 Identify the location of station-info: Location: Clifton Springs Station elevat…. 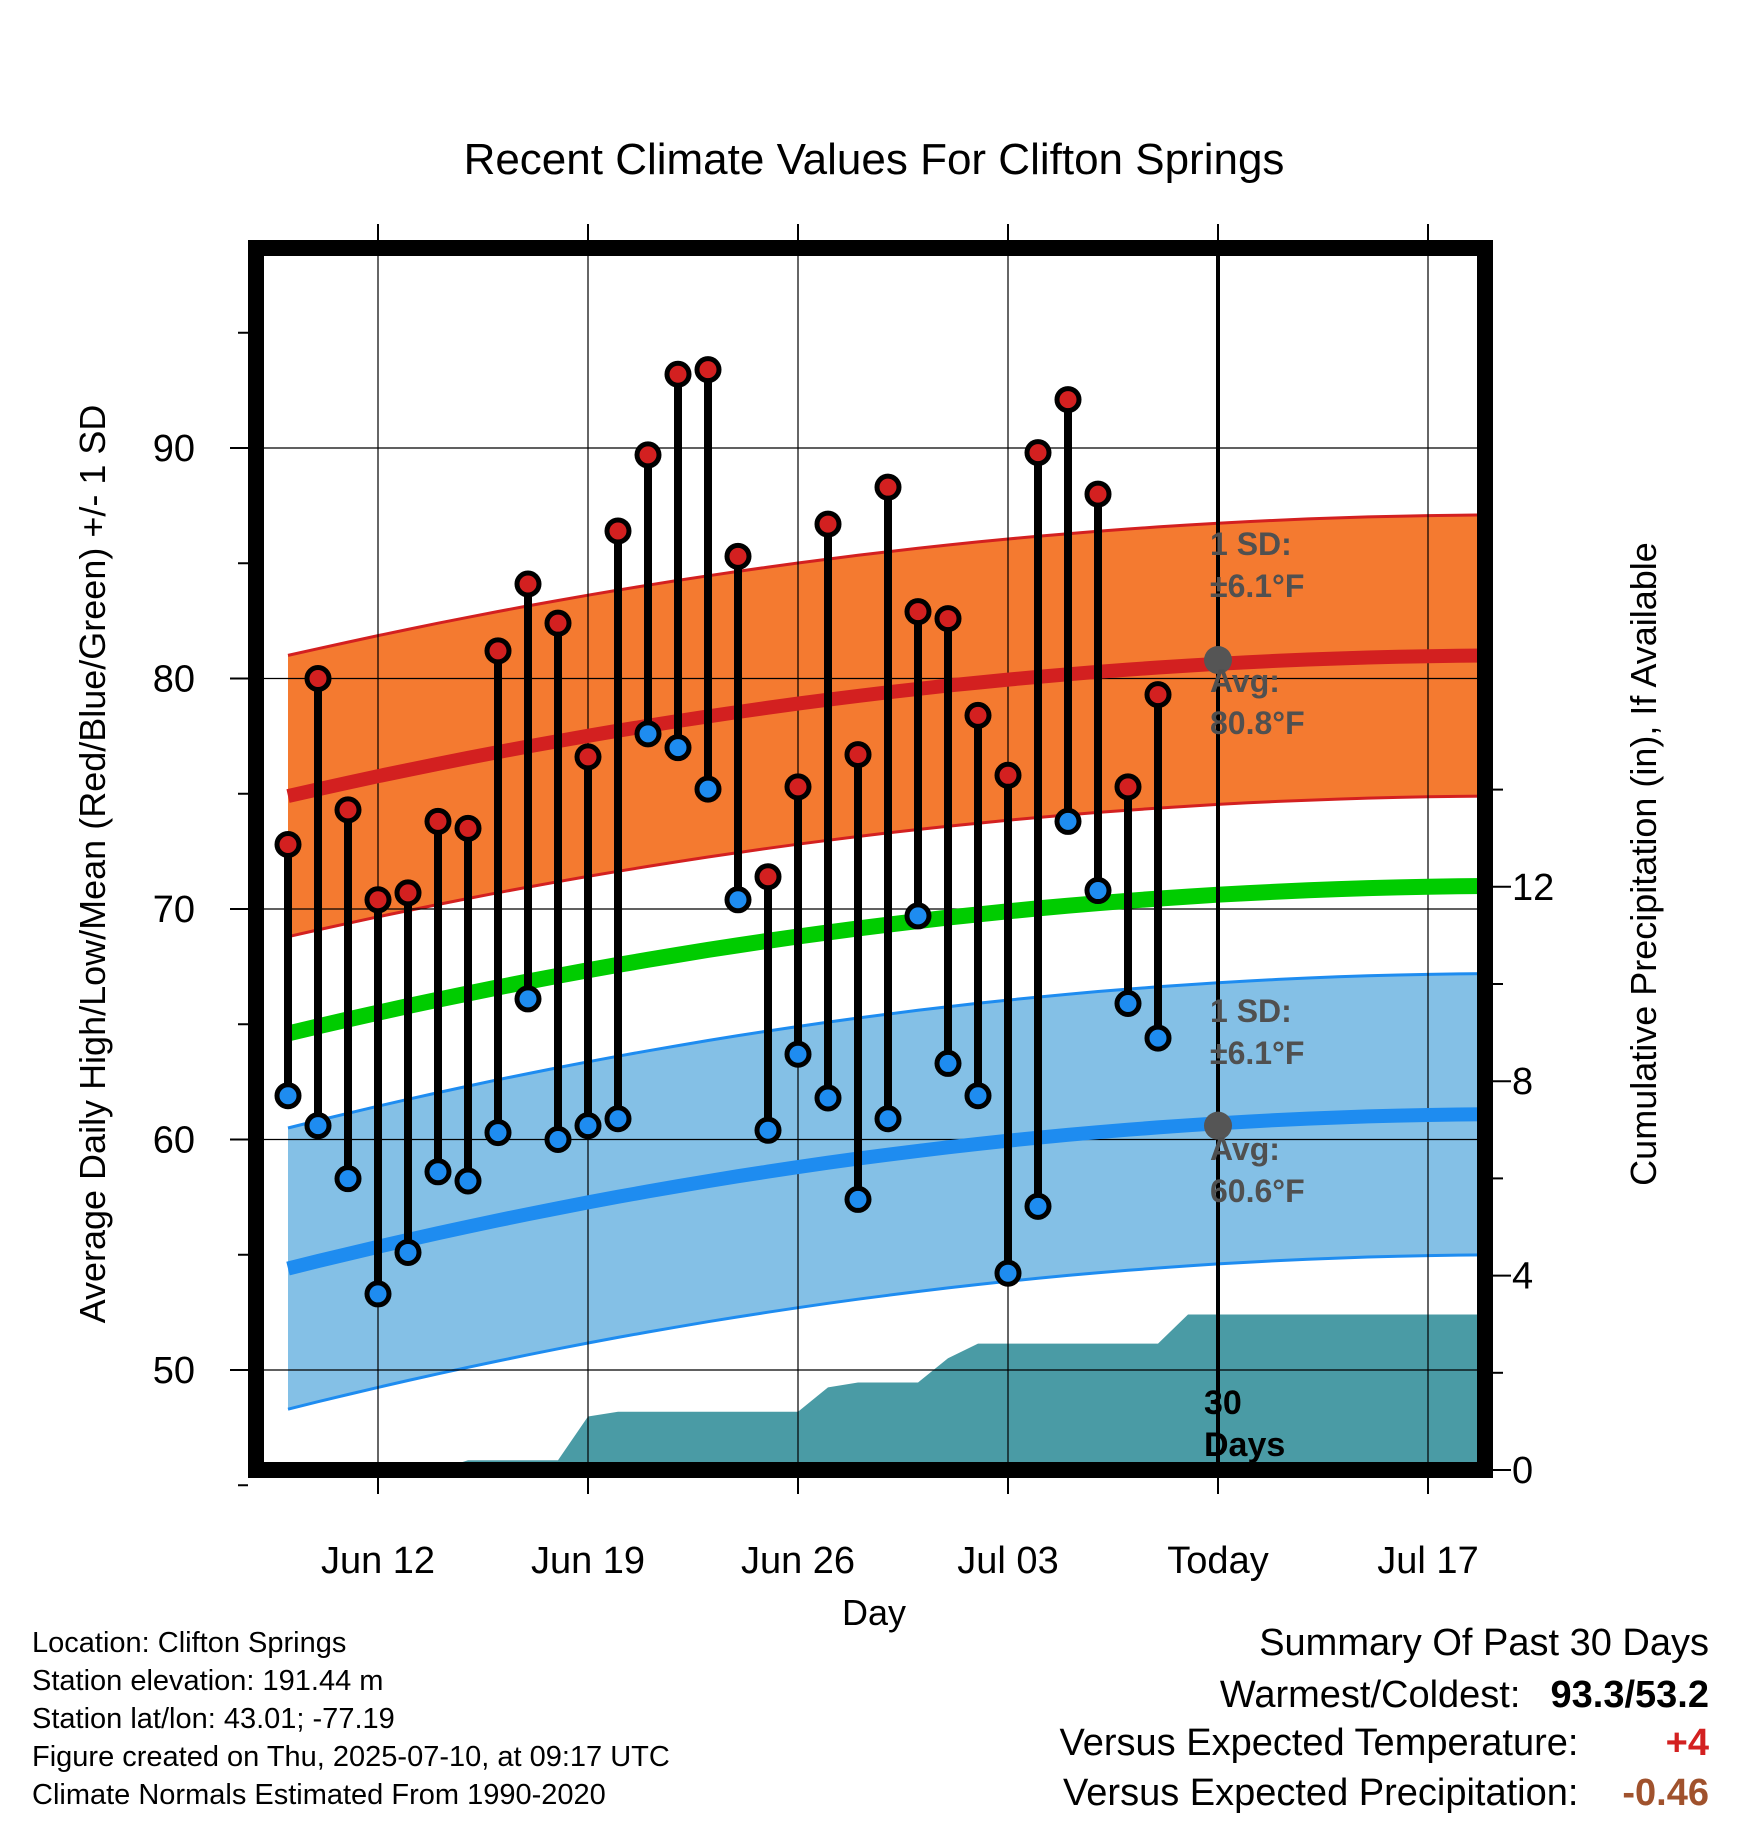
(351, 1719).